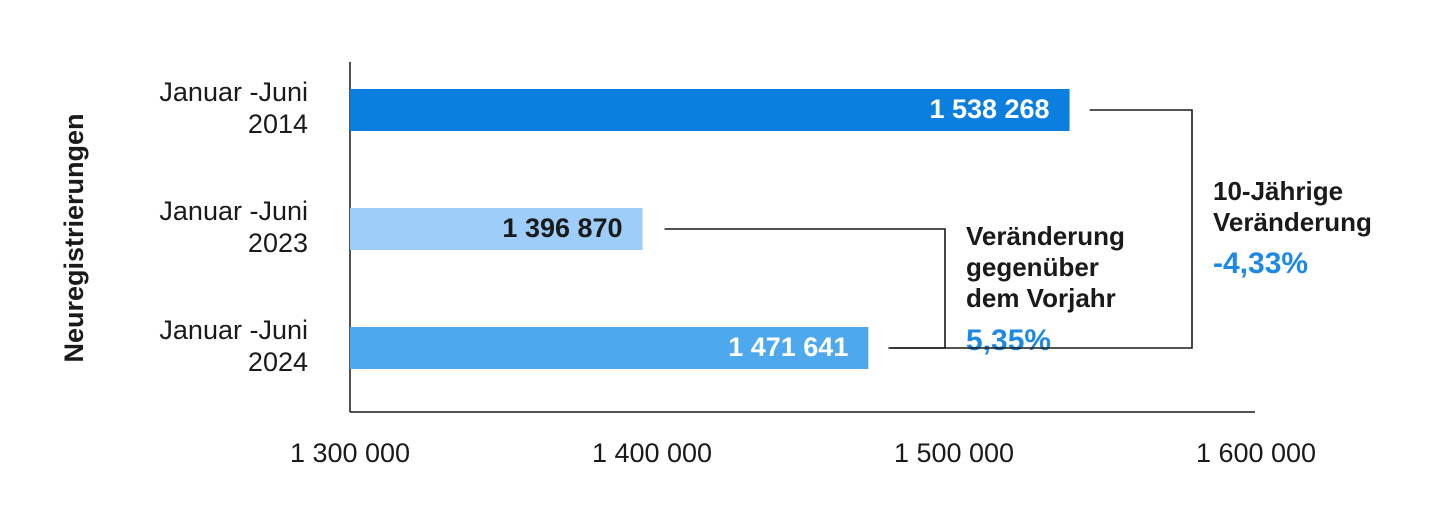 The height and width of the screenshot is (515, 1452). I want to click on category-label: Januar -Juni 2023, so click(233, 227).